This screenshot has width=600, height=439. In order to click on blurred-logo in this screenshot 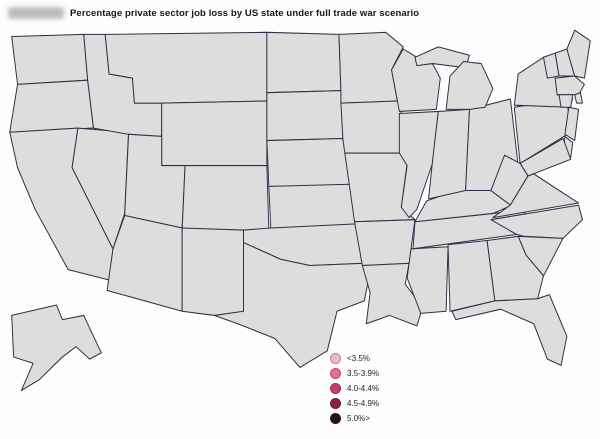, I will do `click(36, 13)`.